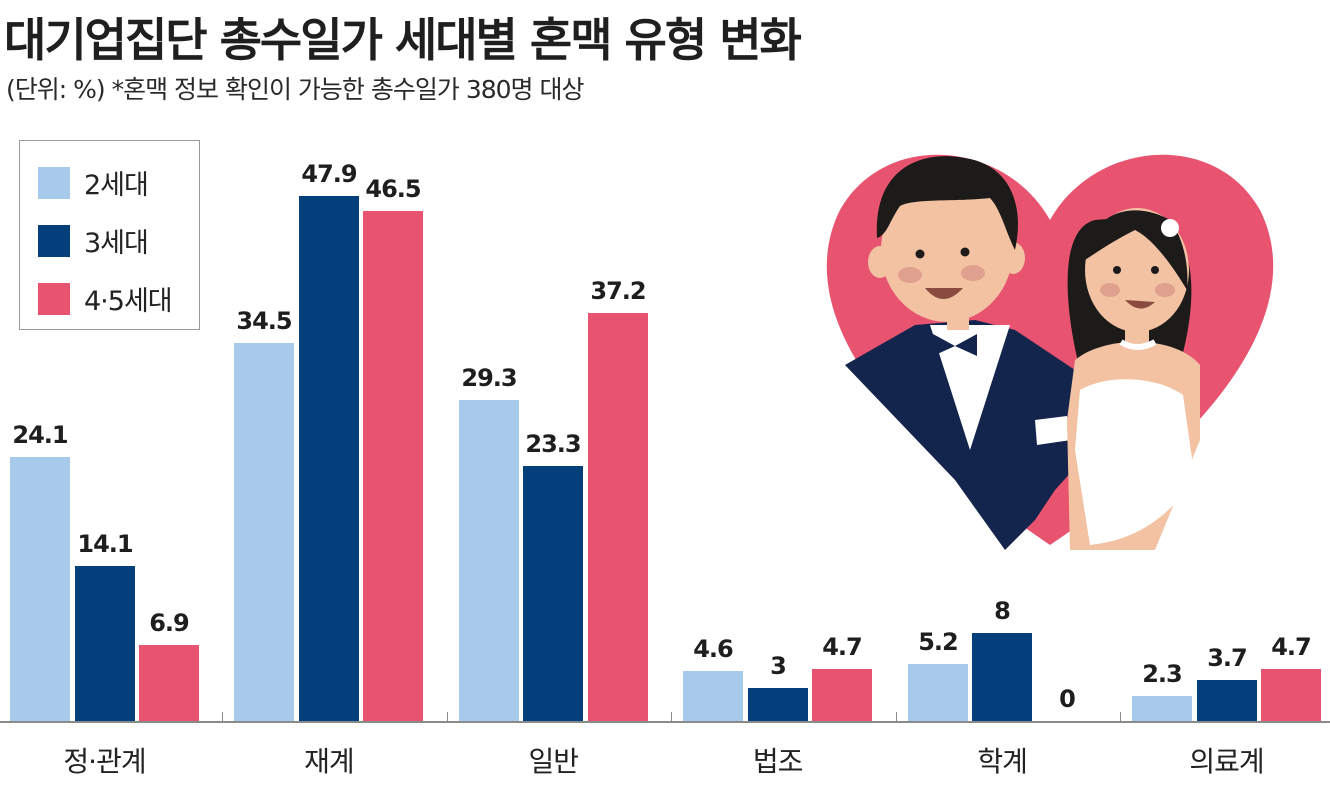 Image resolution: width=1330 pixels, height=794 pixels. I want to click on bar-value-label: 29.3, so click(489, 378).